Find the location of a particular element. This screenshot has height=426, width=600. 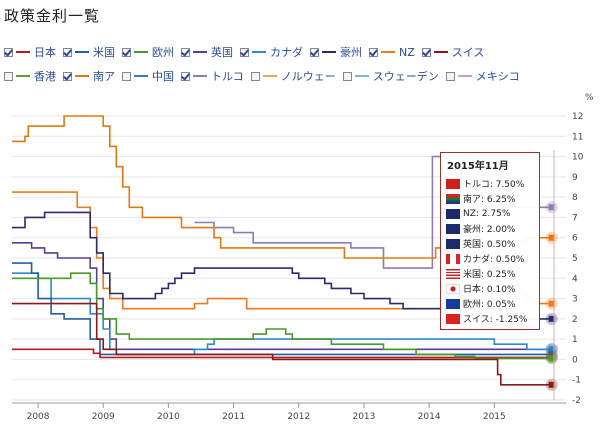

x-tick-label: 2011 is located at coordinates (233, 417).